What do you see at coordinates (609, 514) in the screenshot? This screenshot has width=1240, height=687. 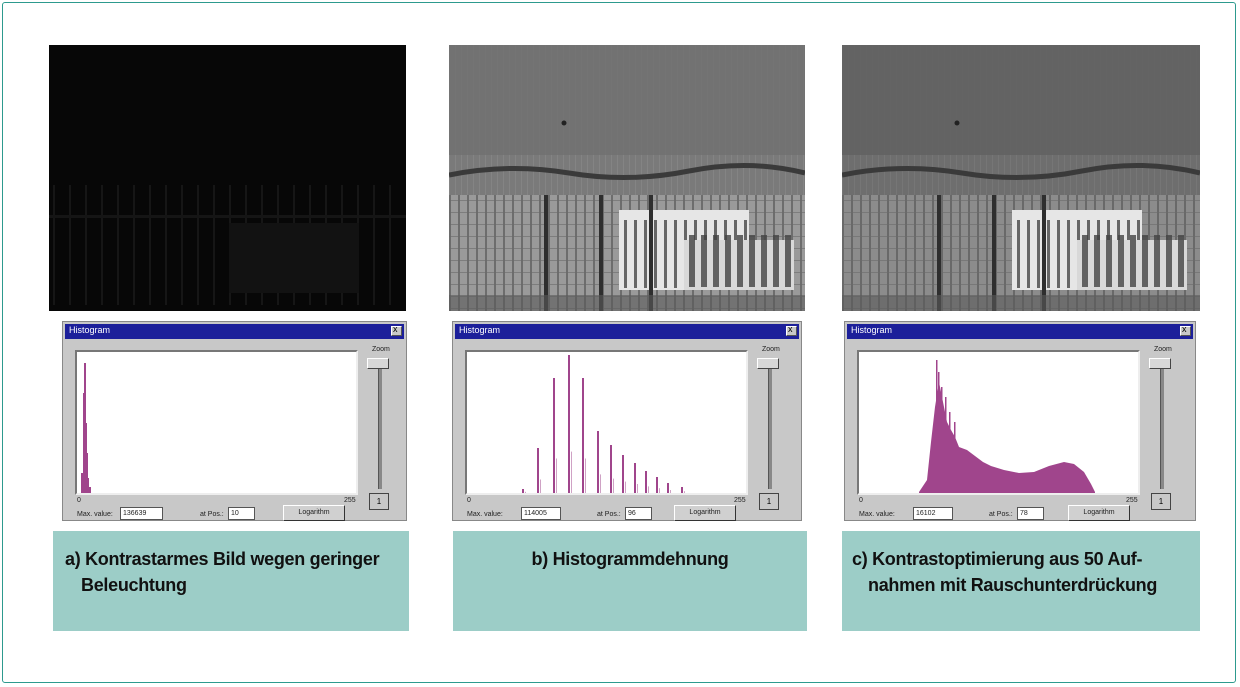 I see `at-pos-label: at Pos.:` at bounding box center [609, 514].